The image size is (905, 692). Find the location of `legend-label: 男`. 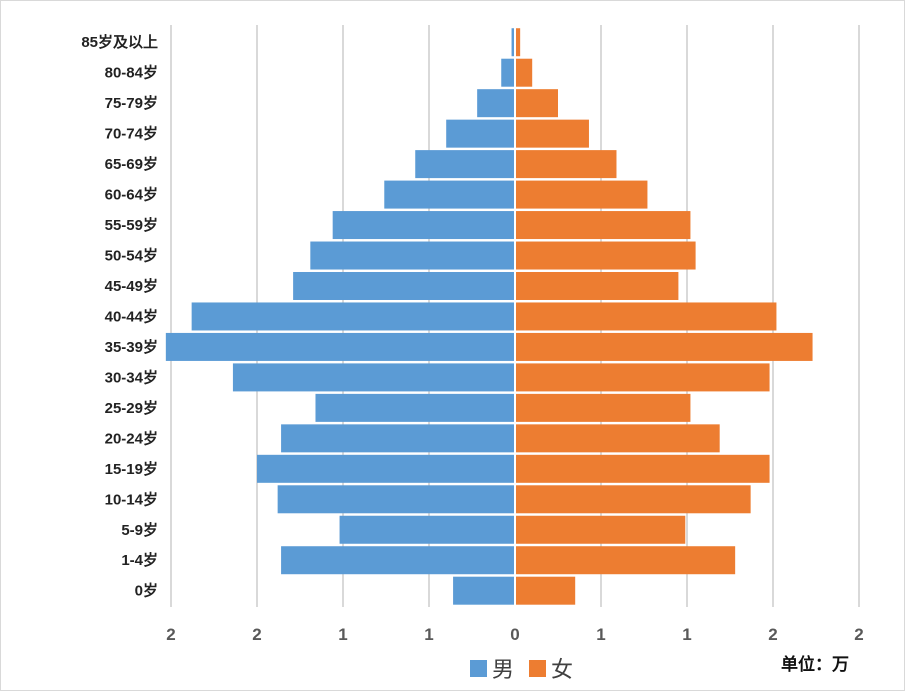

legend-label: 男 is located at coordinates (503, 670).